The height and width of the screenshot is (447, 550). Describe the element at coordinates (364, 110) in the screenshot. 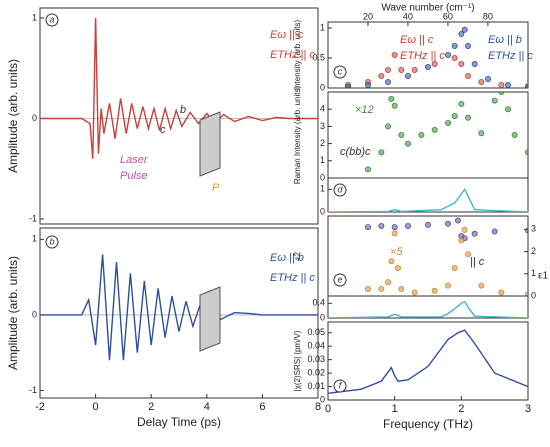

I see `annotation: ×12` at that location.